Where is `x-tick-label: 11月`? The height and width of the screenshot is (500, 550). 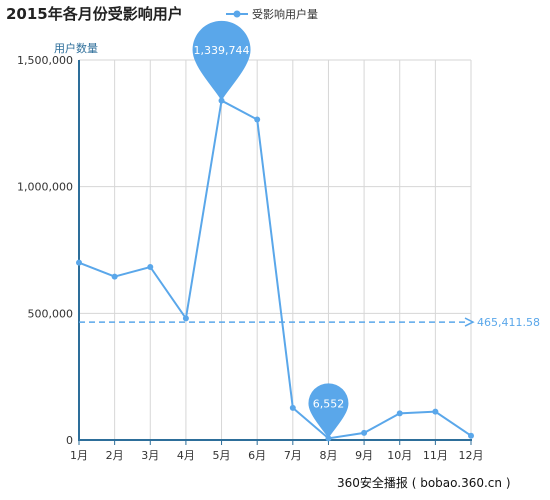
x-tick-label: 11月 is located at coordinates (435, 455).